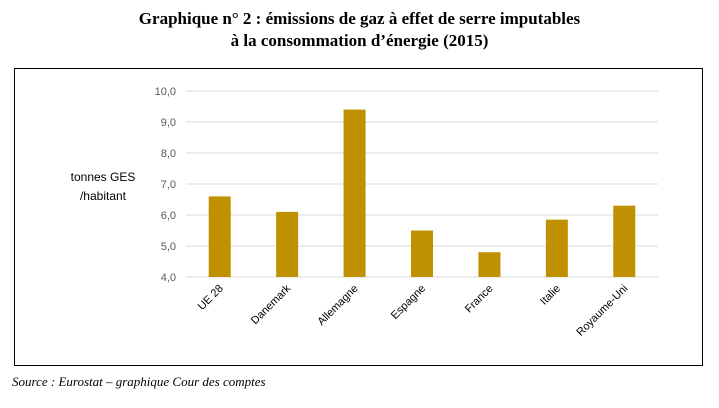 This screenshot has height=408, width=719. I want to click on y-tick-labels: 4,0 5,0 6,0 7,0 8,0 9,0 10,0, so click(165, 185).